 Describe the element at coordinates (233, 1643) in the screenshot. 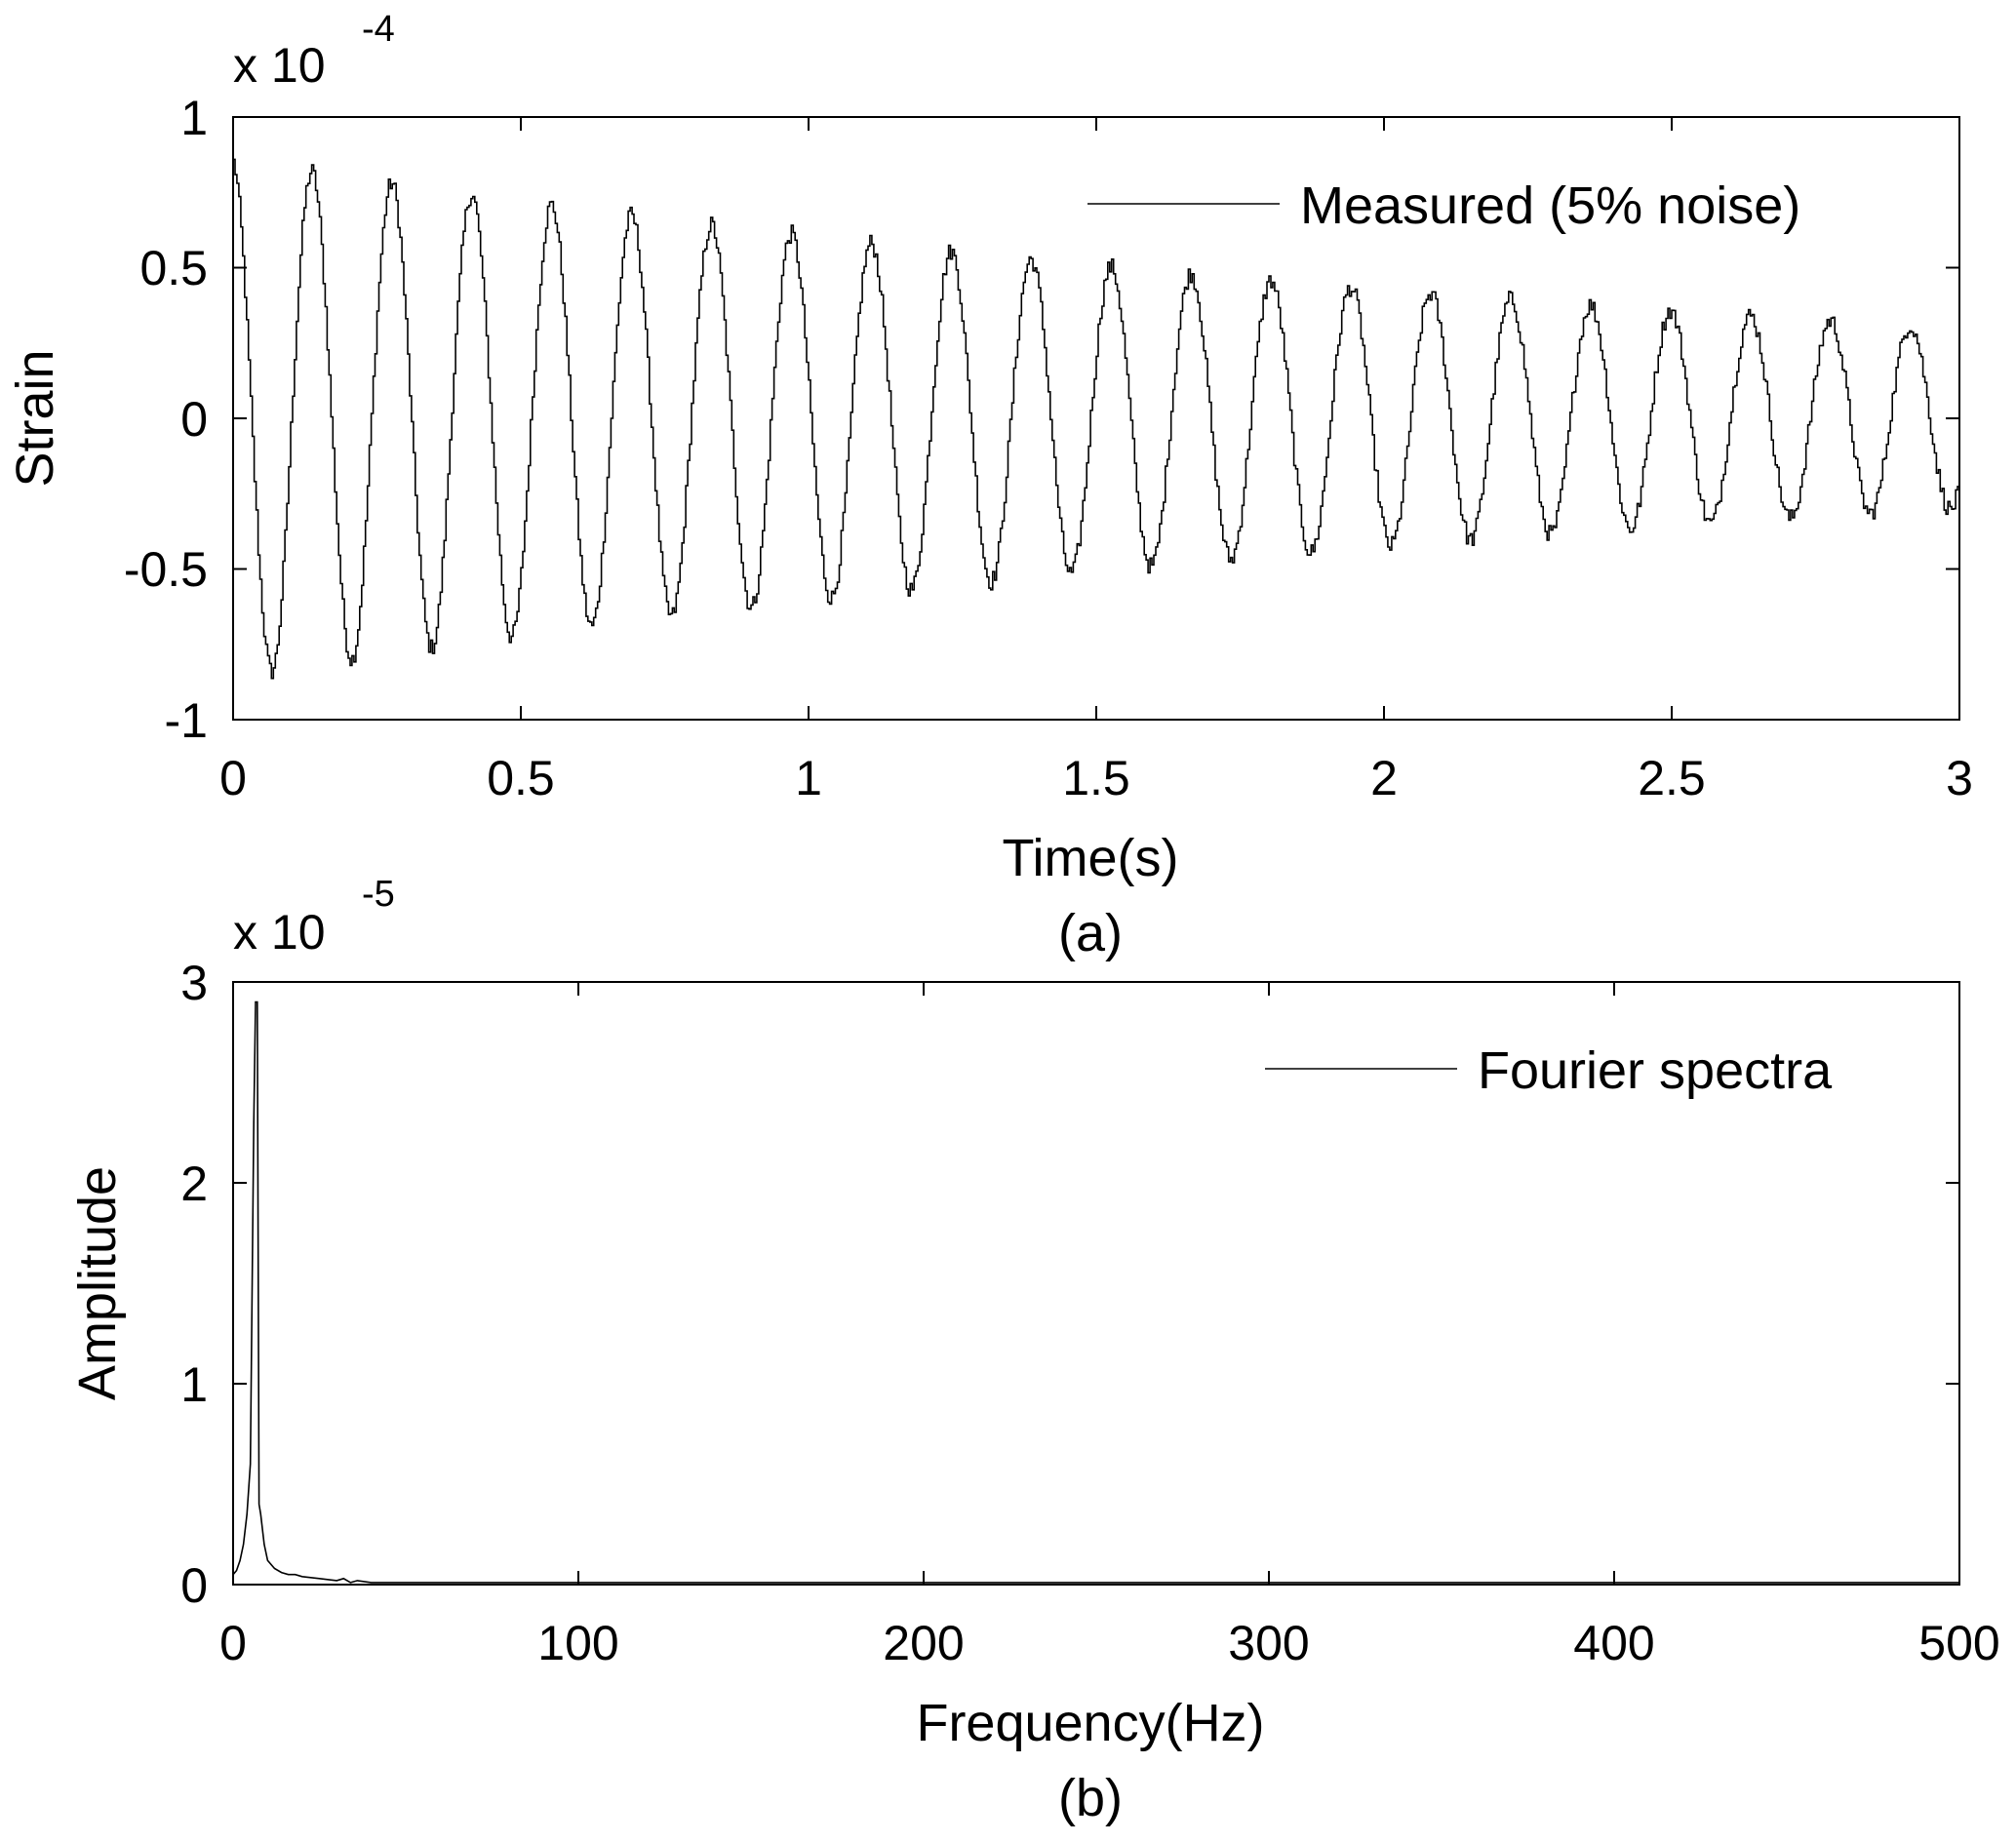

I see `chart-b-xtick-label: 0` at that location.